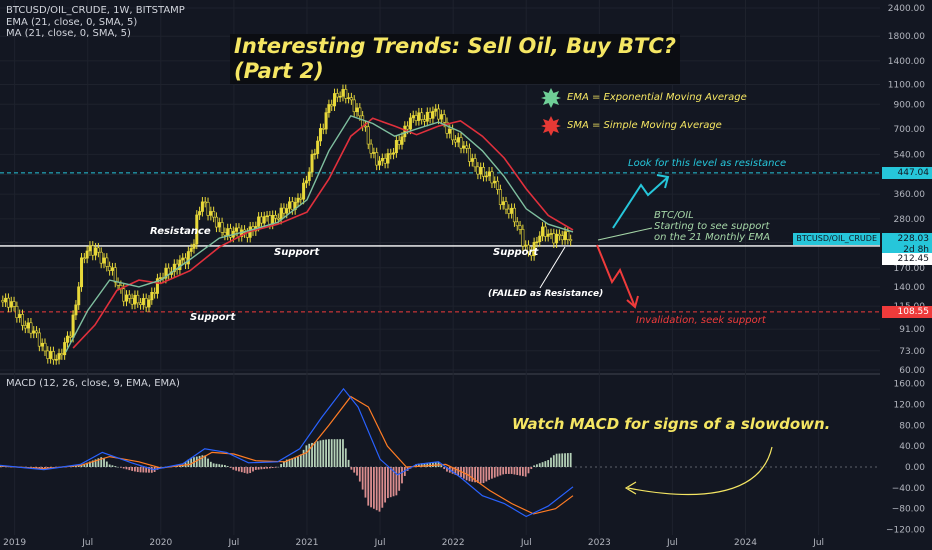 This screenshot has width=932, height=550. Describe the element at coordinates (907, 312) in the screenshot. I see `invalidation-price-tag: 108.55` at that location.